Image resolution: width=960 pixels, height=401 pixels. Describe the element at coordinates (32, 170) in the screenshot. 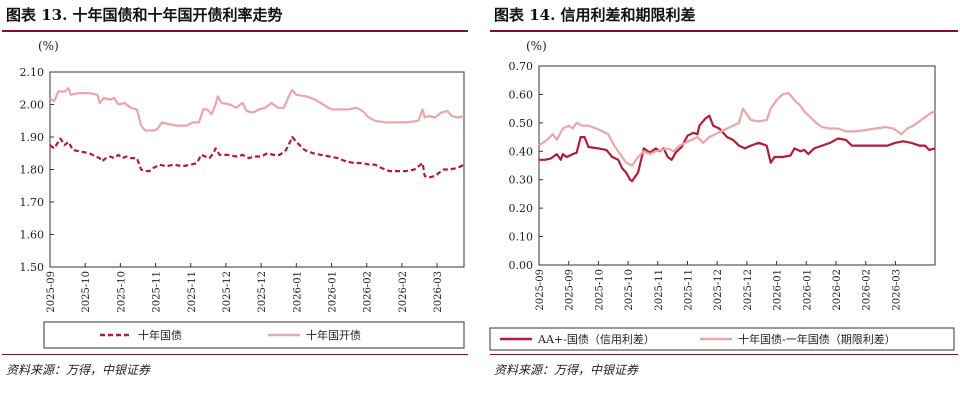

I see `y-tick-label: 1.80` at that location.